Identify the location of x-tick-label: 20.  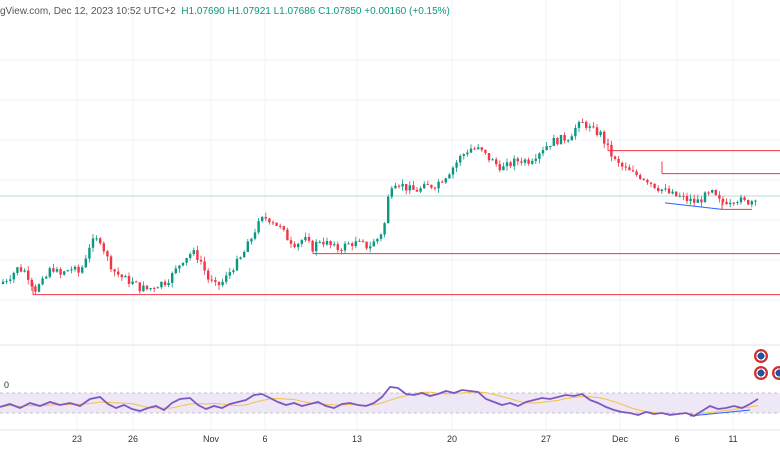
(452, 439).